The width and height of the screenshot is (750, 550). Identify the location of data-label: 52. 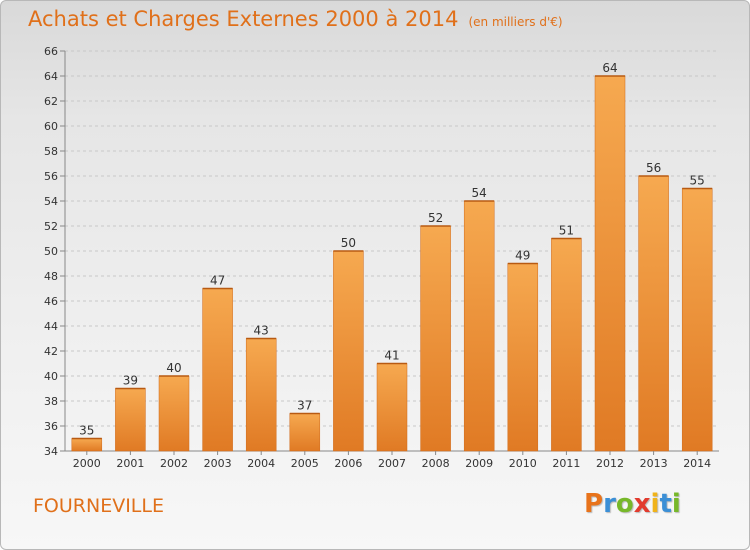
(435, 218).